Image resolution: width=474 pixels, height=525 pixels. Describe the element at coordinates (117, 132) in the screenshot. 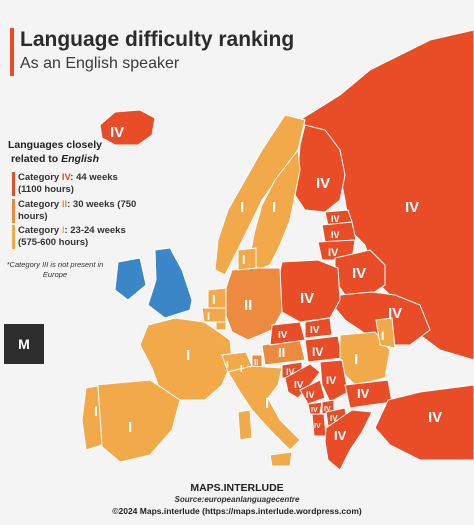

I see `label-iceland: IV` at that location.